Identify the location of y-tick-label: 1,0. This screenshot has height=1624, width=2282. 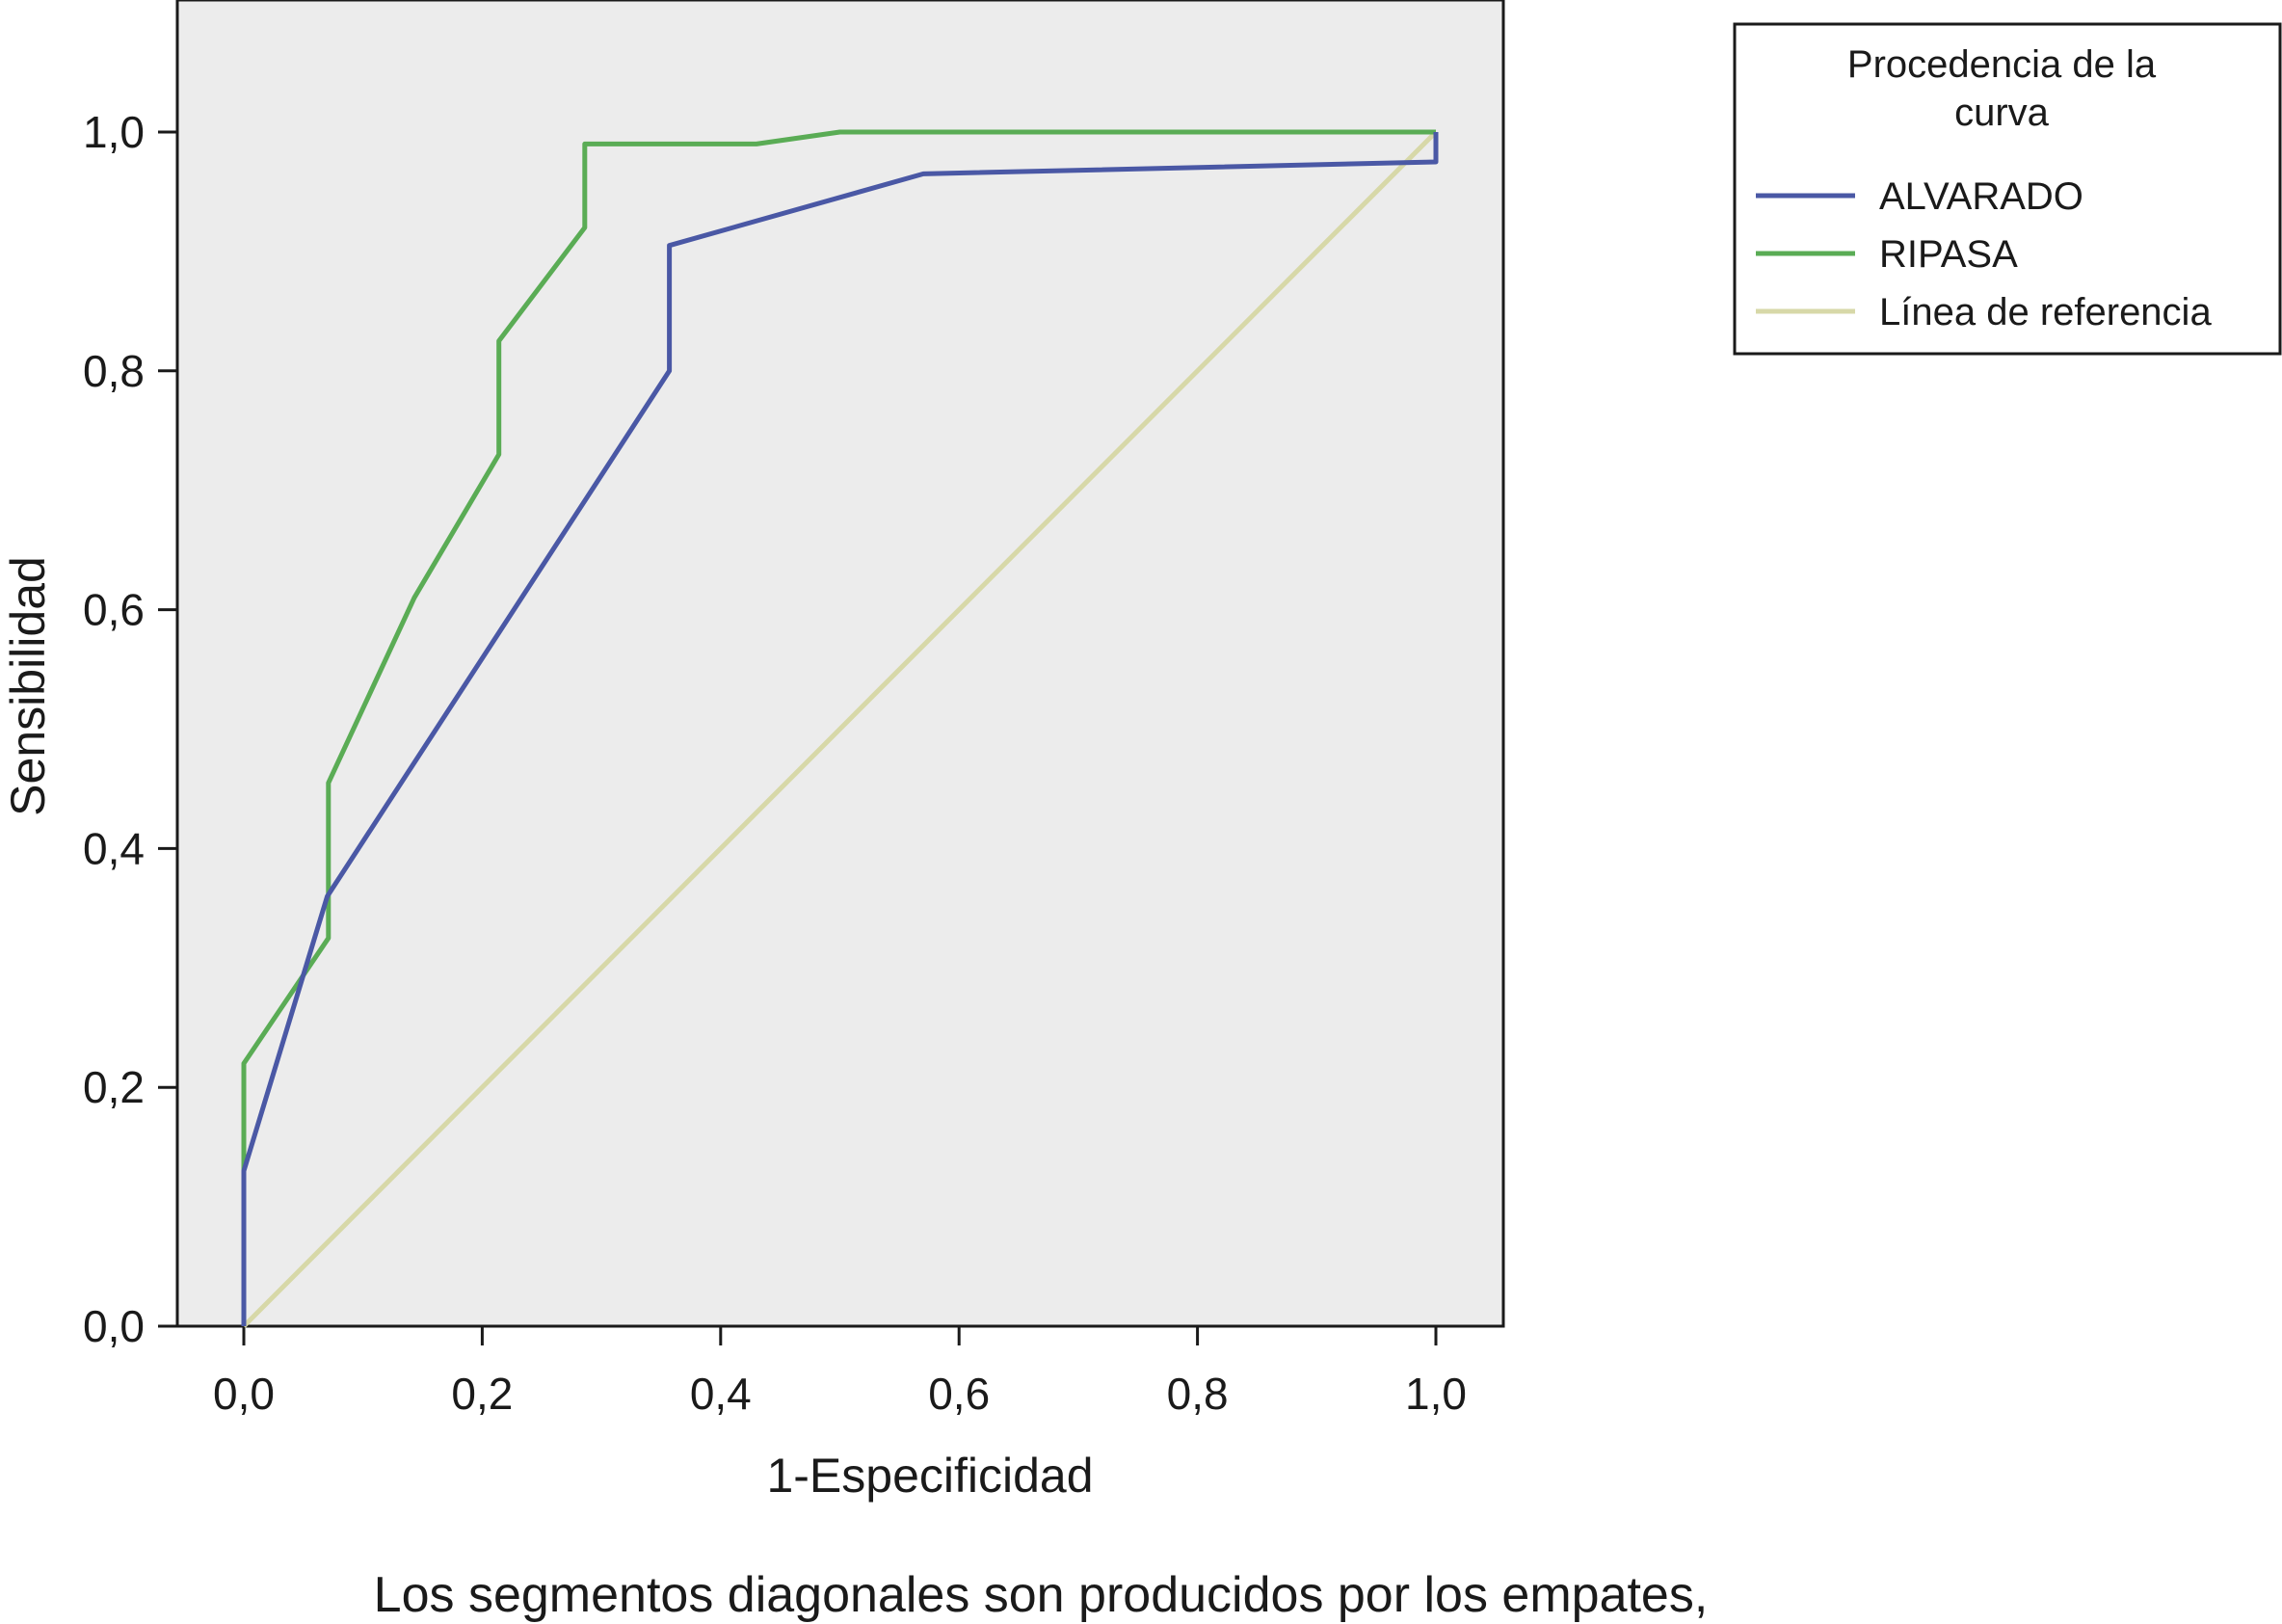
(114, 132).